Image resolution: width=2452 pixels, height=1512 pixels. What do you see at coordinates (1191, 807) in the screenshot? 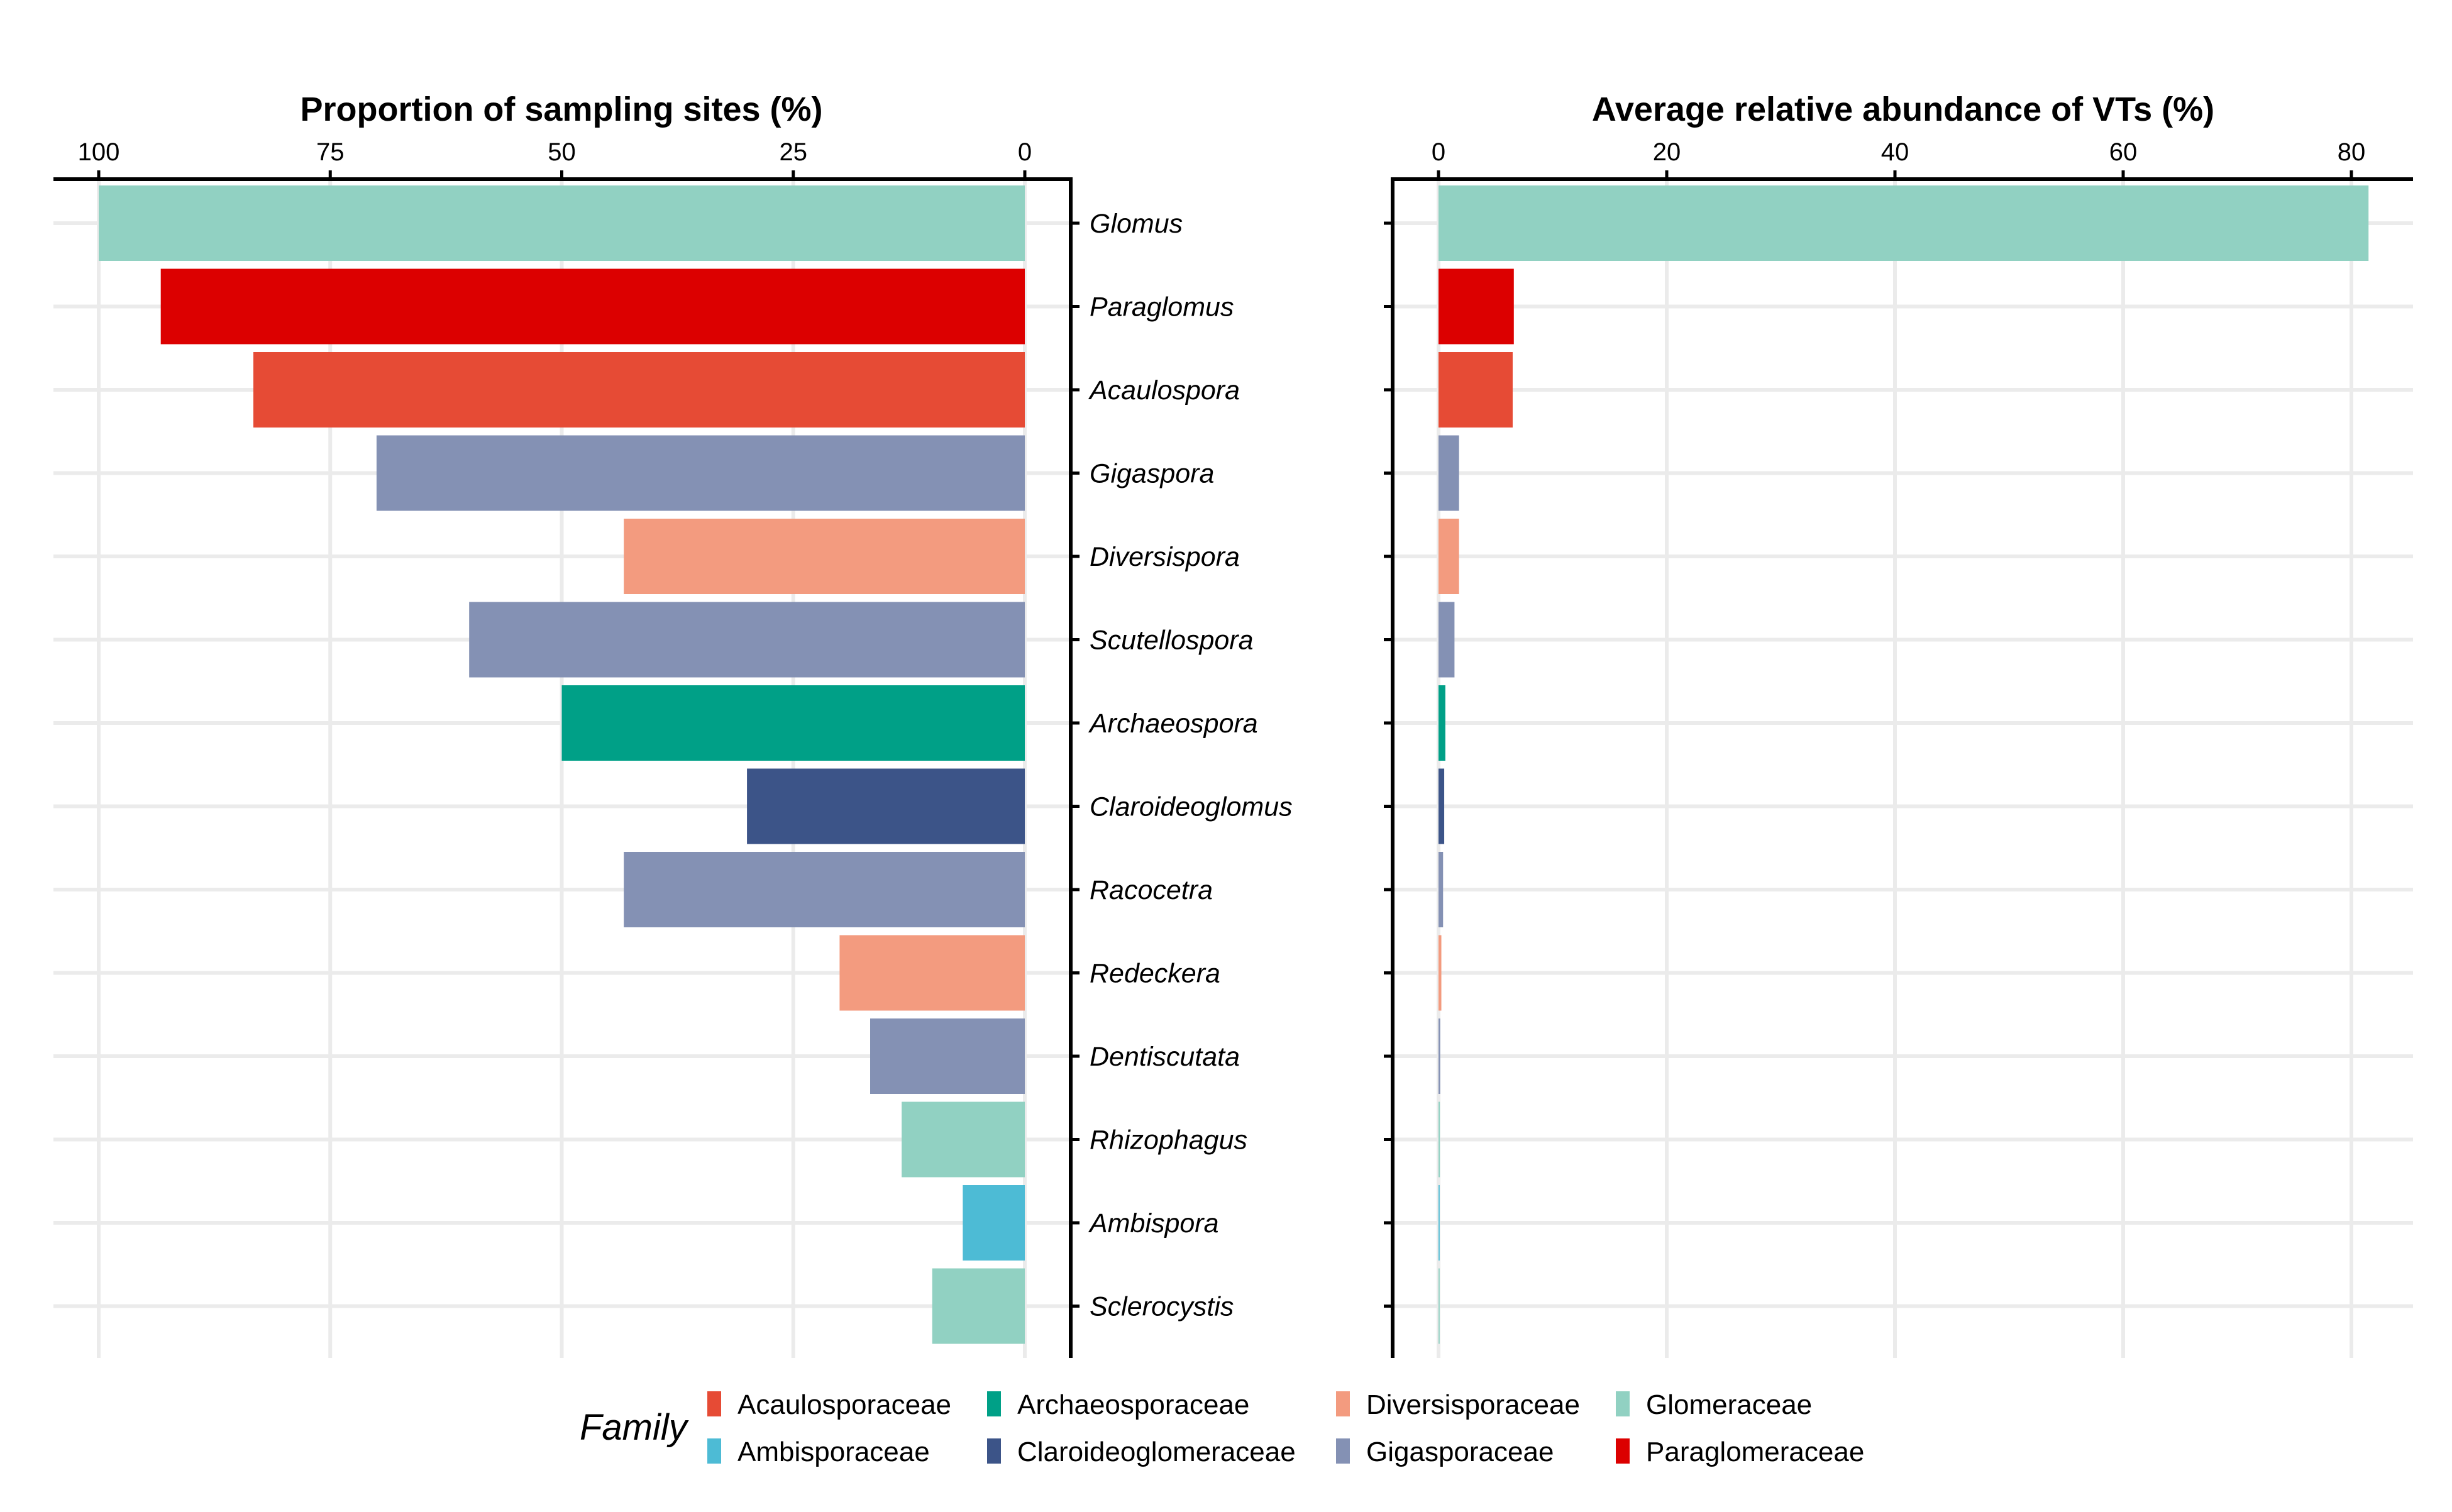
I see `genus-label-claroideoglomus: Claroideoglomus` at bounding box center [1191, 807].